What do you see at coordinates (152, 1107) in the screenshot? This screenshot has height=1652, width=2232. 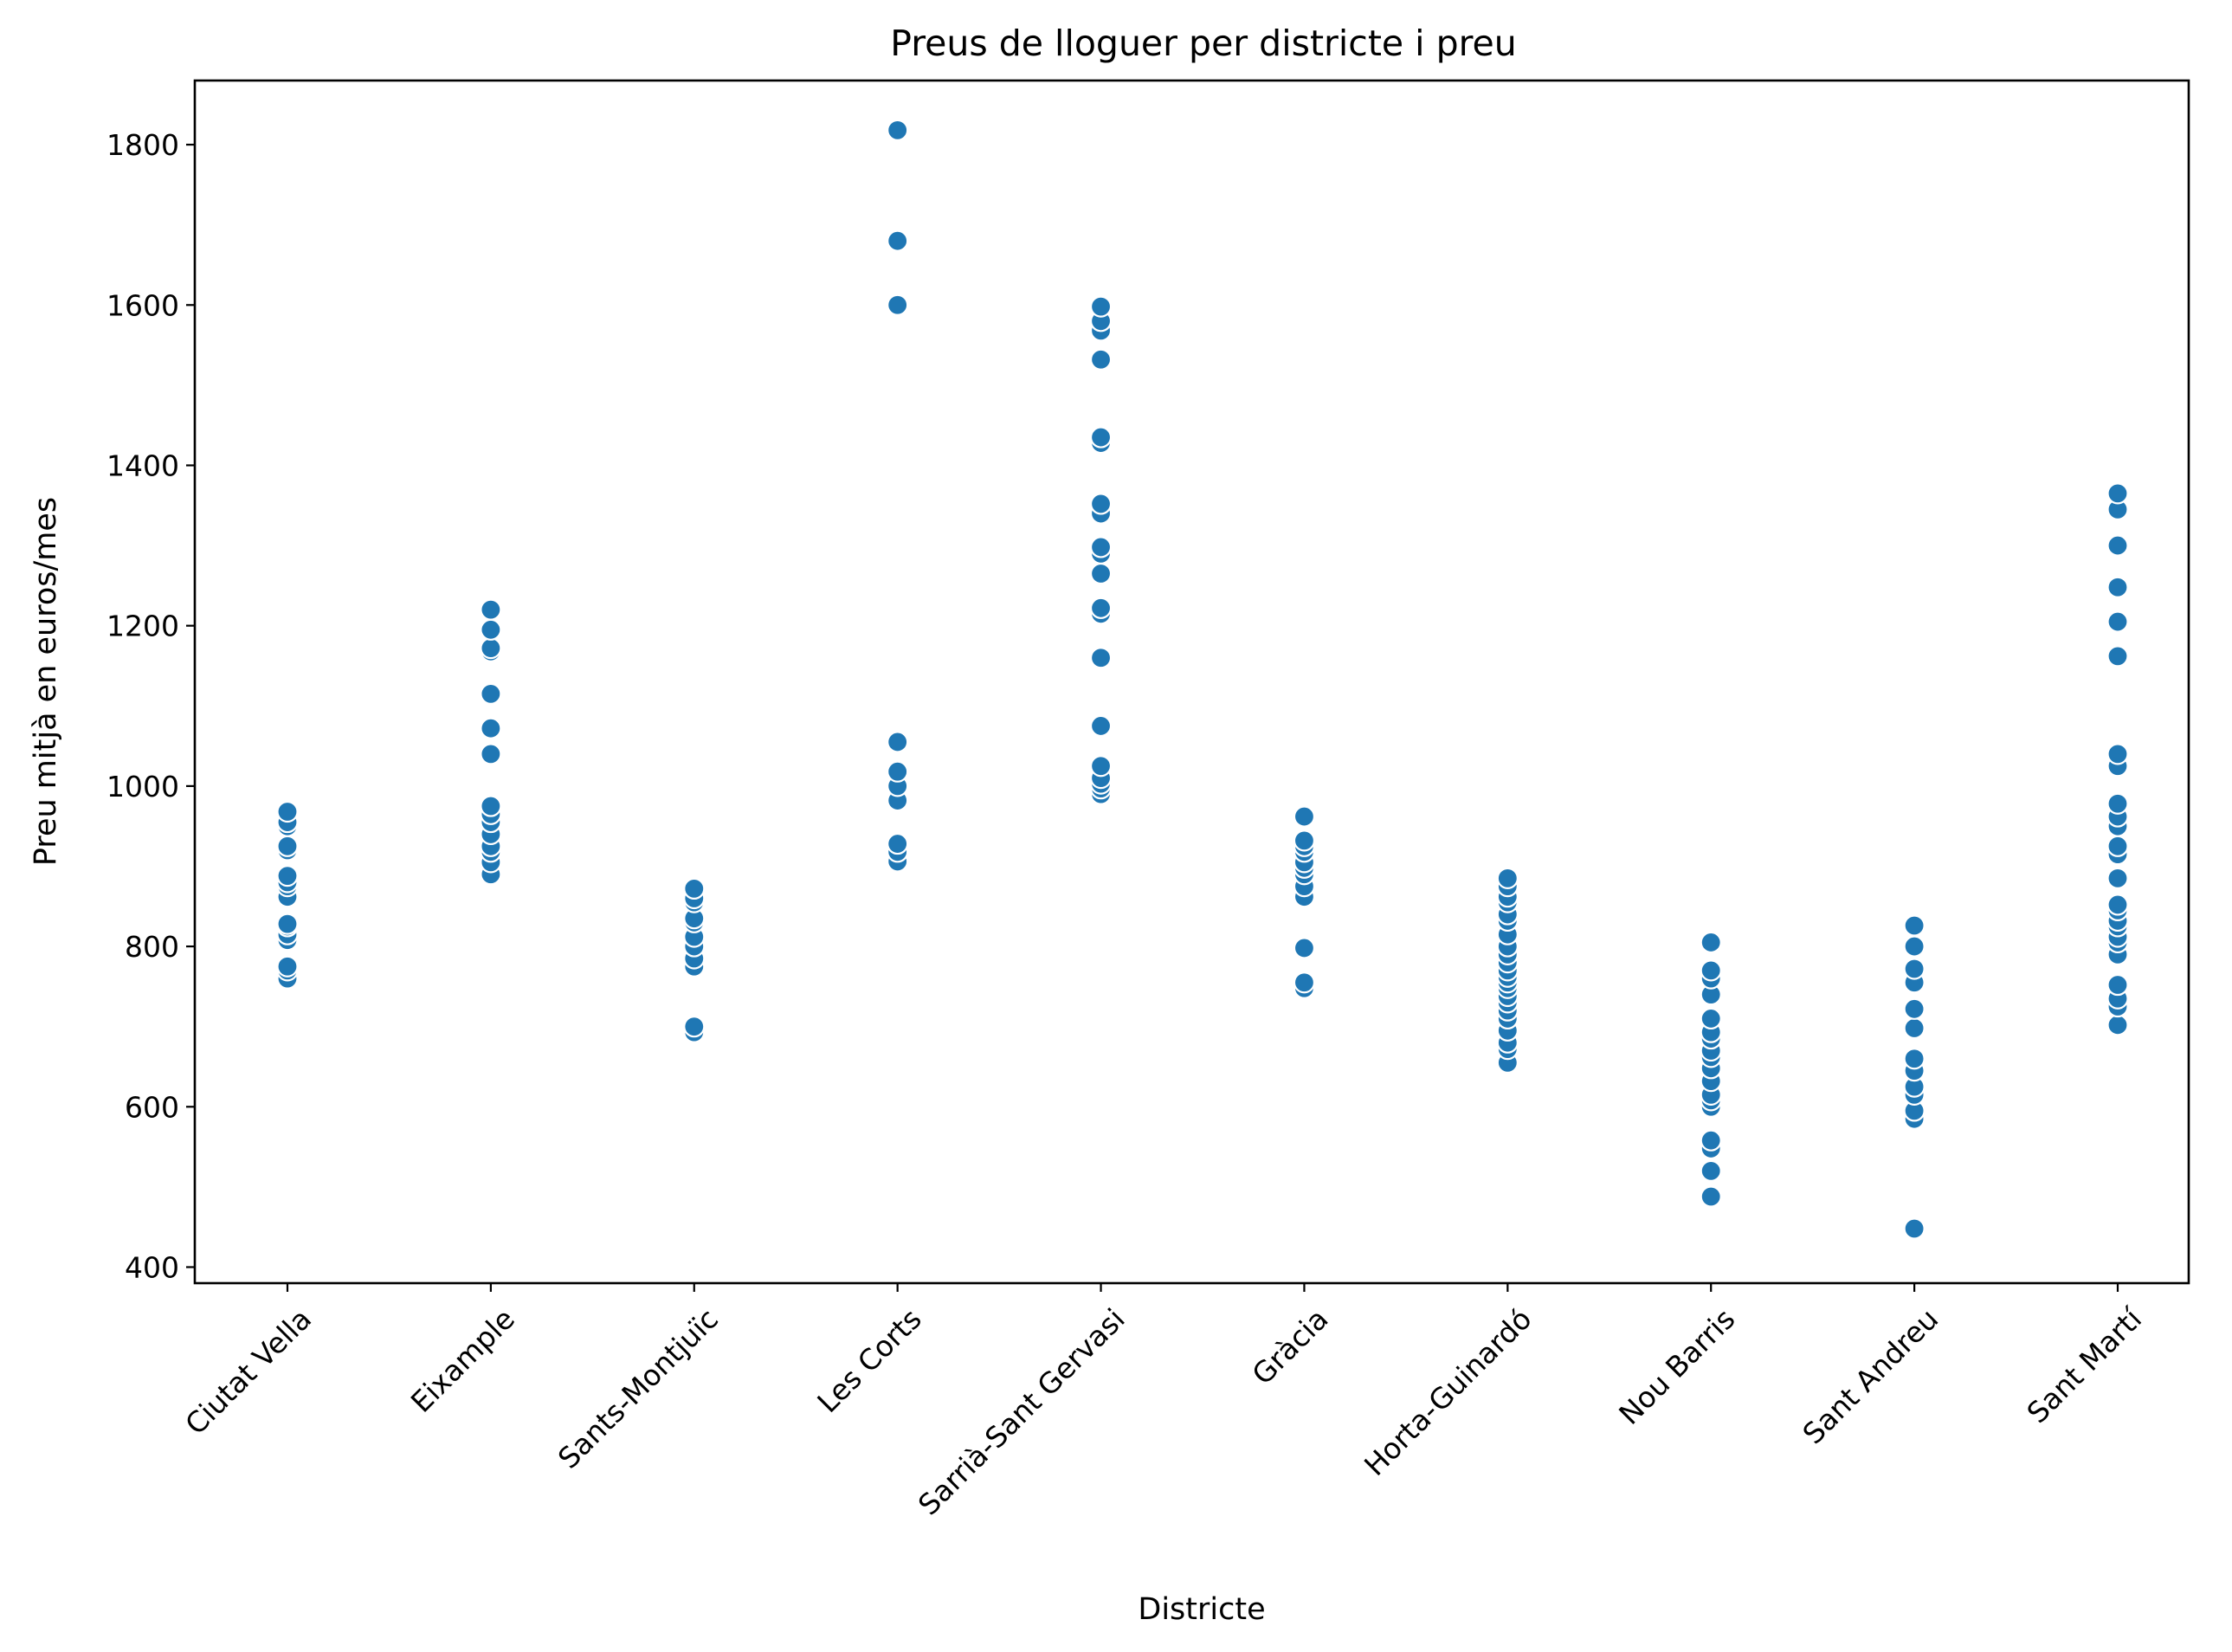 I see `y-tick-label-600: 600` at bounding box center [152, 1107].